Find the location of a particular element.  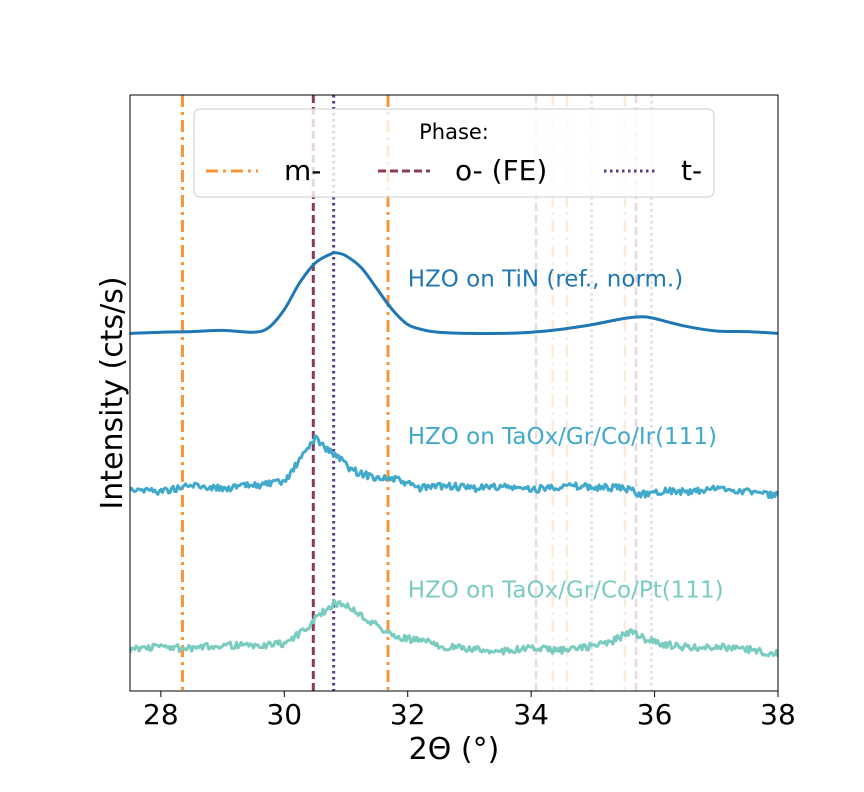

x-tick-label-1: 30 is located at coordinates (284, 714).